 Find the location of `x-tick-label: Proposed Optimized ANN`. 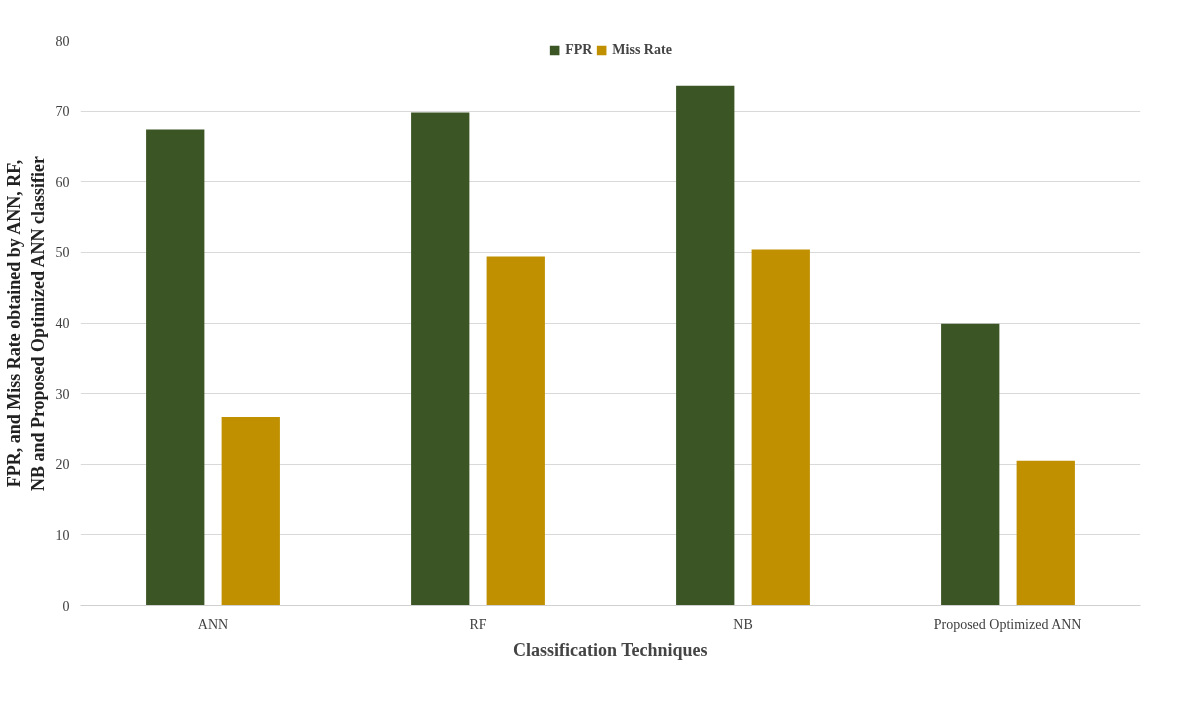

x-tick-label: Proposed Optimized ANN is located at coordinates (1007, 624).